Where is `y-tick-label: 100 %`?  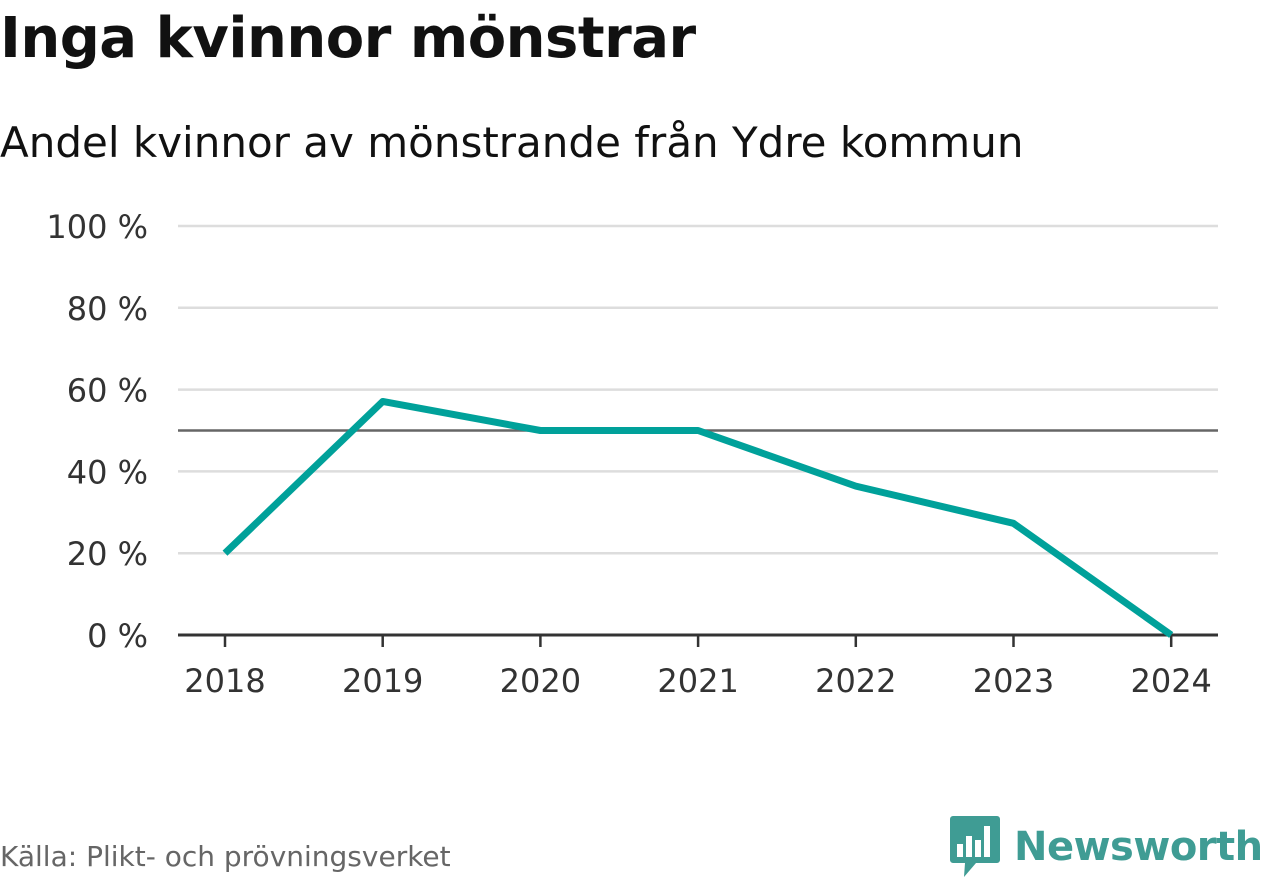
y-tick-label: 100 % is located at coordinates (97, 227).